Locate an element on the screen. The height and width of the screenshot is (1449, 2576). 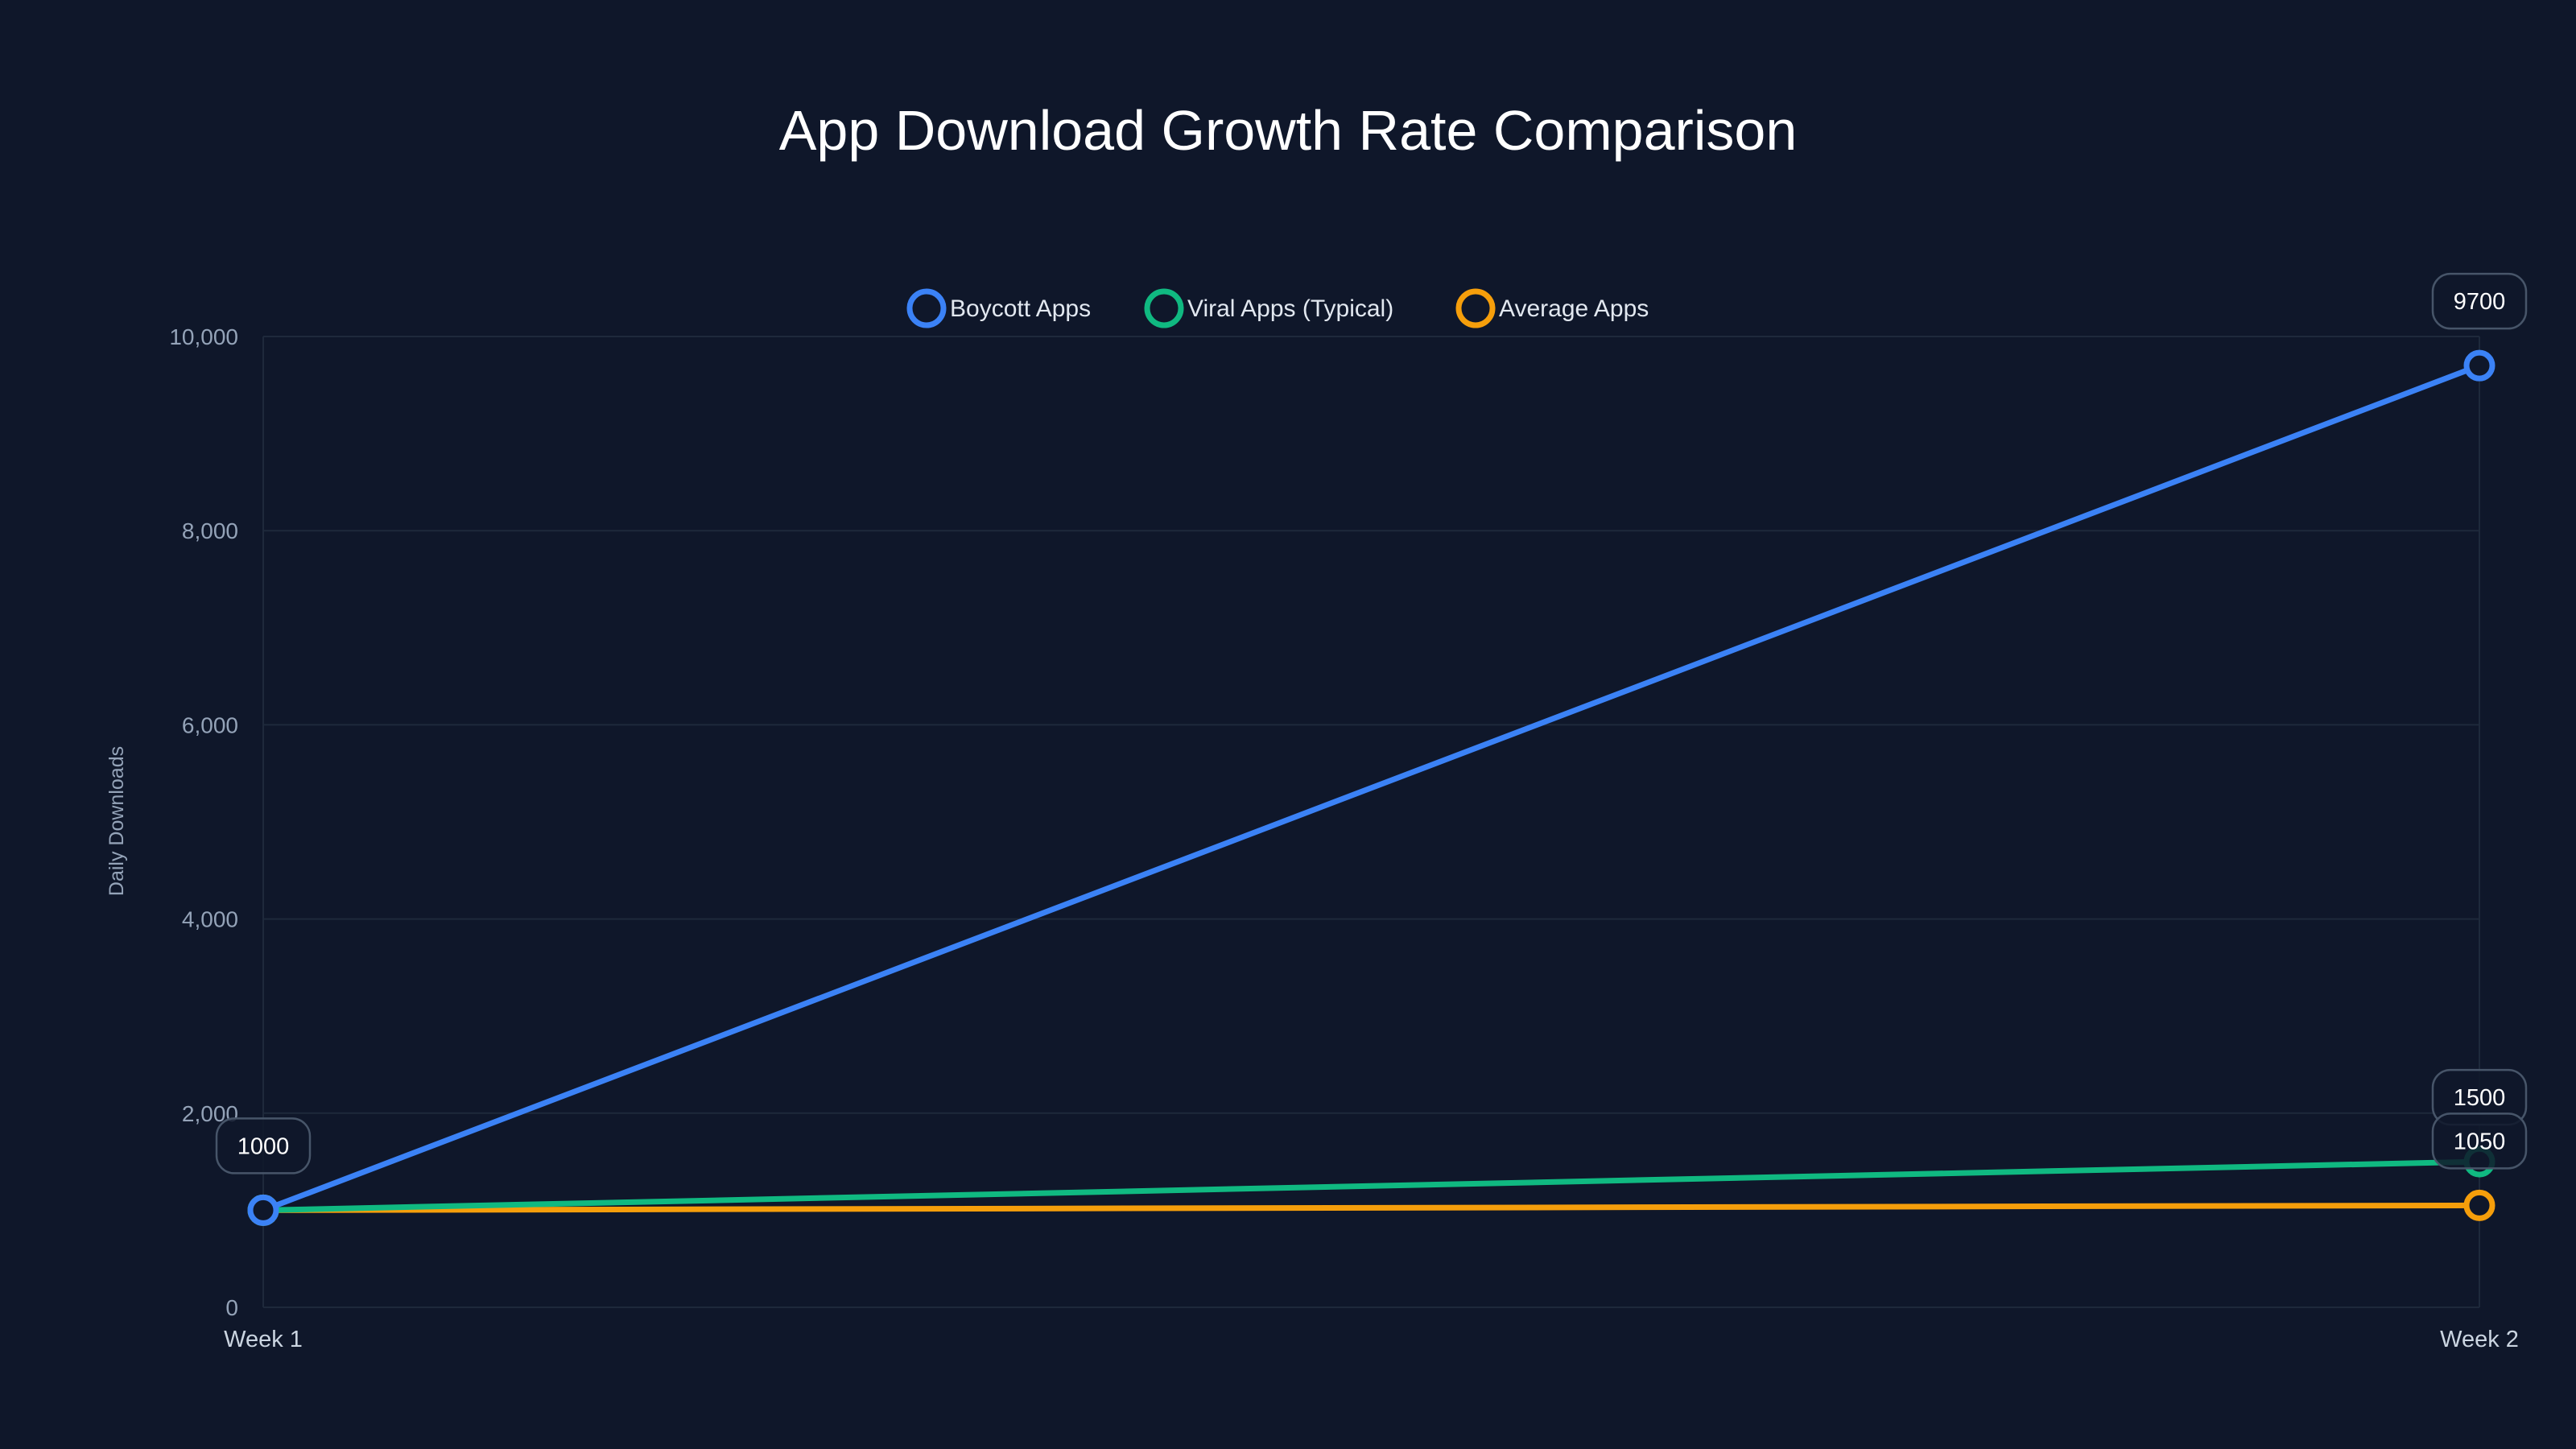
data-label: 1050 is located at coordinates (2479, 1141).